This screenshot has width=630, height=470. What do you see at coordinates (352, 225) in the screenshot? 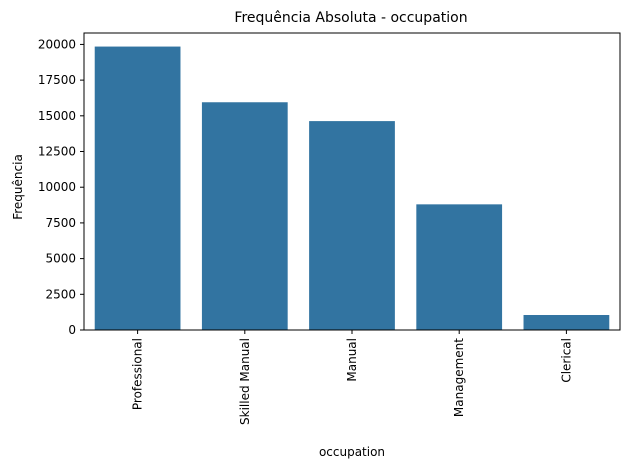
I see `bar-manual` at bounding box center [352, 225].